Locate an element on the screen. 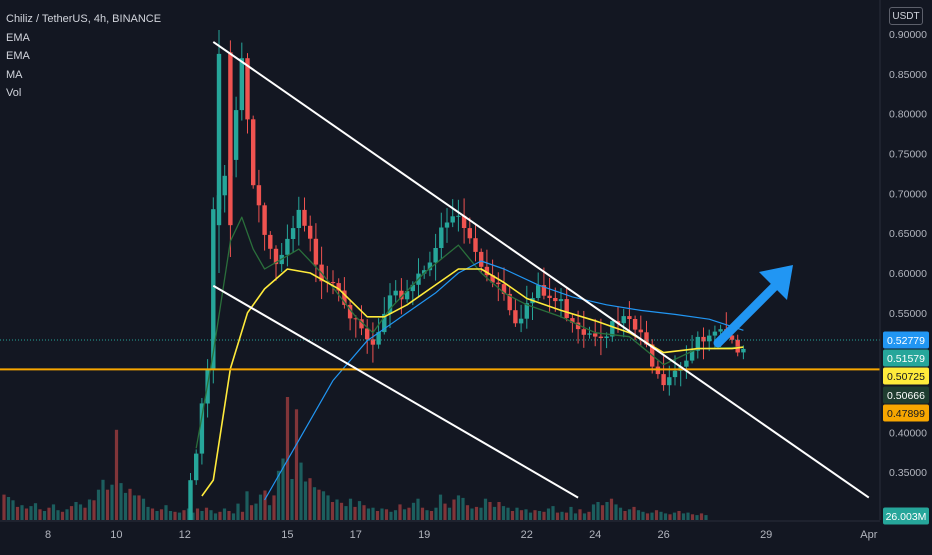 This screenshot has width=932, height=555. price-tick-label: 0.40000 is located at coordinates (908, 433).